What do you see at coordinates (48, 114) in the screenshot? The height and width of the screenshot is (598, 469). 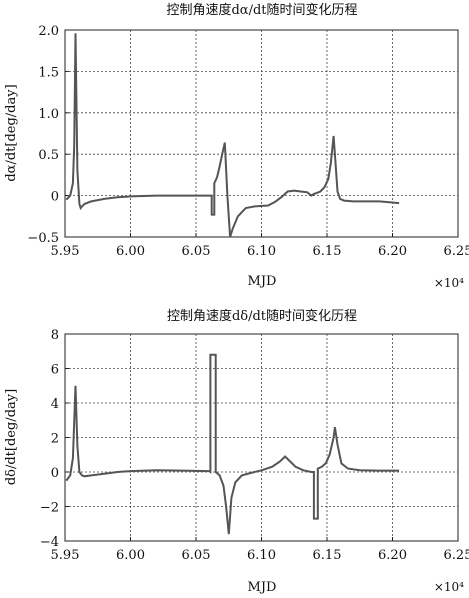 I see `y-tick-label: 1.0` at bounding box center [48, 114].